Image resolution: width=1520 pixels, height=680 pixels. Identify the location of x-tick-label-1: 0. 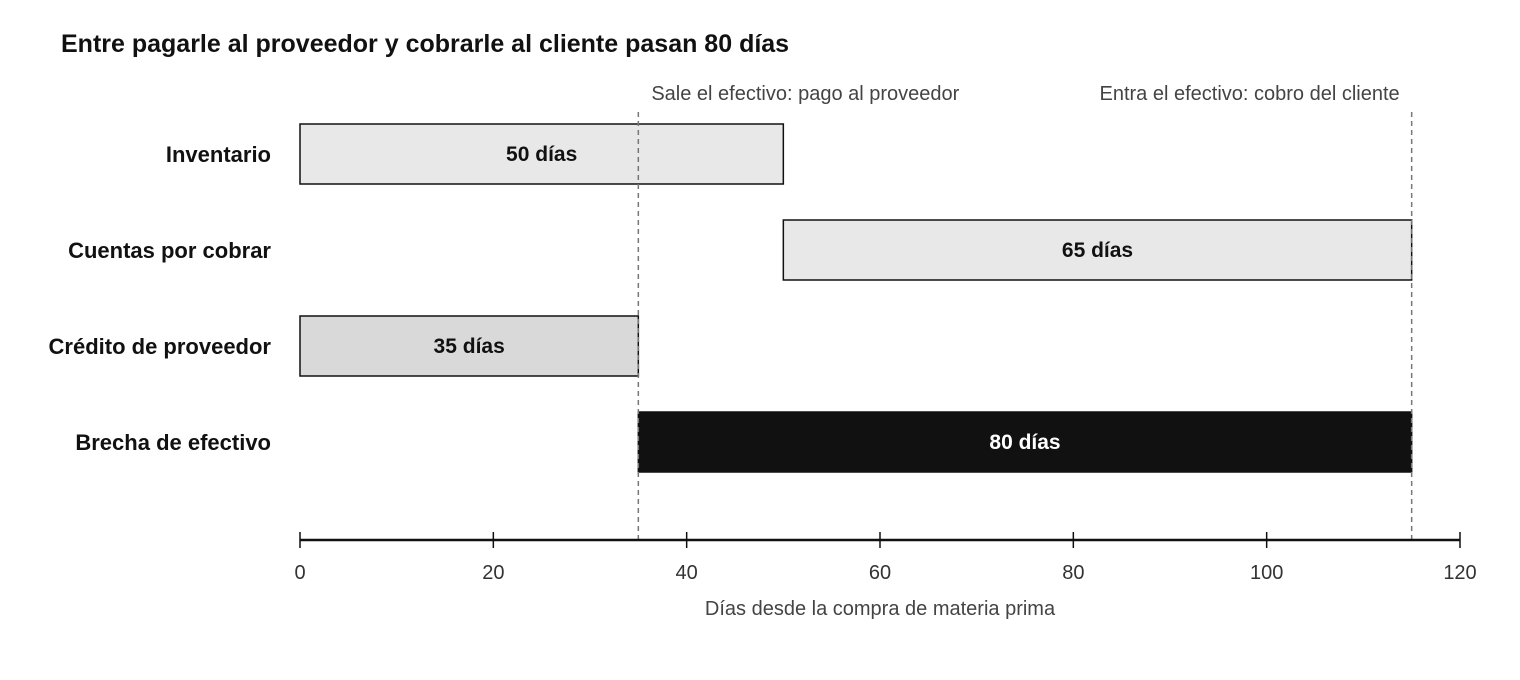
(299, 573).